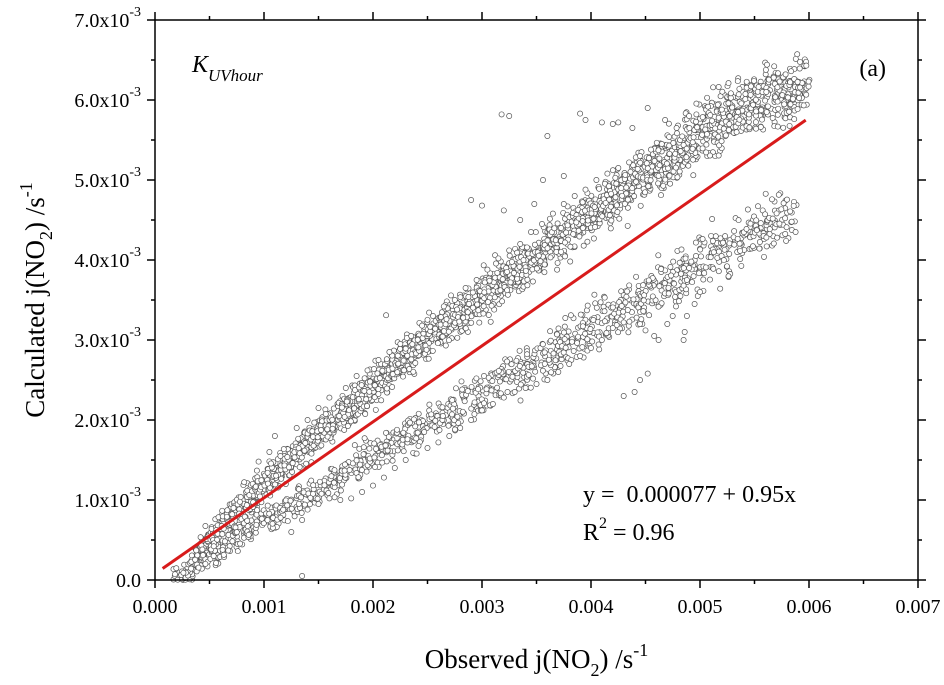 Image resolution: width=944 pixels, height=685 pixels. Describe the element at coordinates (872, 69) in the screenshot. I see `panel-label: (a)` at that location.